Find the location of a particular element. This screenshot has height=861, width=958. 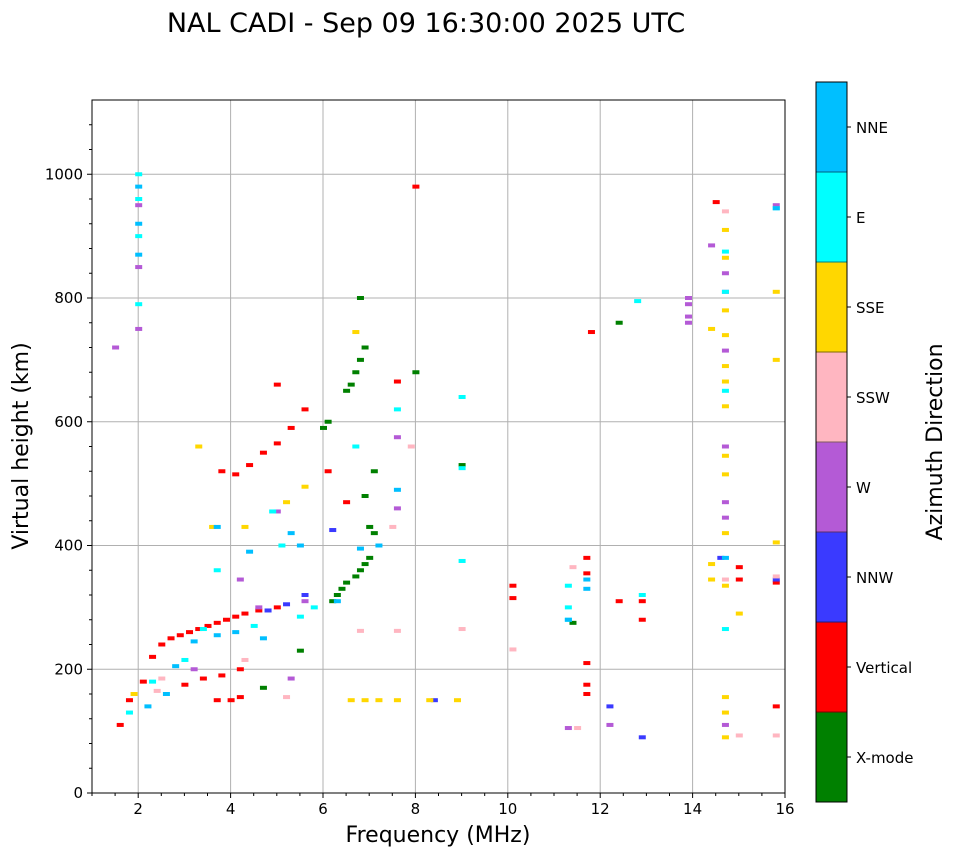

x-tick-label: 8 is located at coordinates (416, 809).